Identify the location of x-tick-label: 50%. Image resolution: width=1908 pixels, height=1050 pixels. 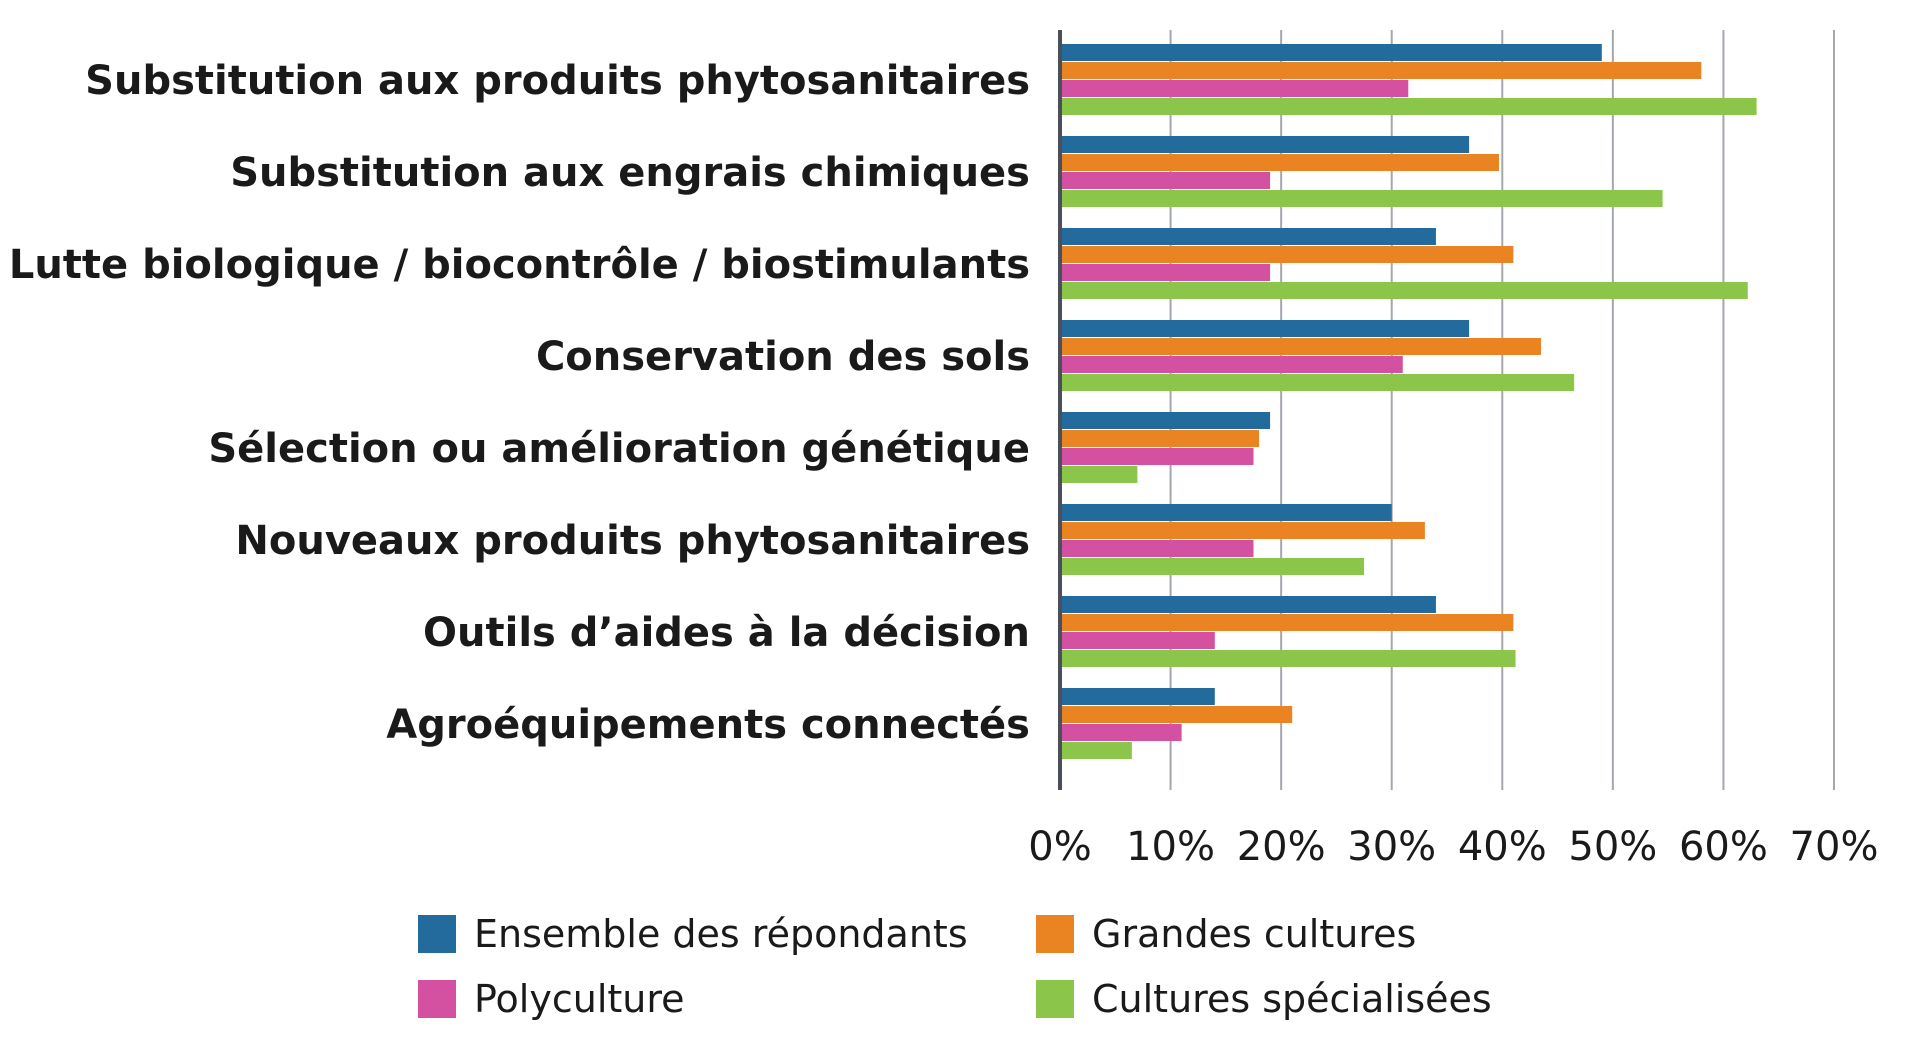
(1612, 847).